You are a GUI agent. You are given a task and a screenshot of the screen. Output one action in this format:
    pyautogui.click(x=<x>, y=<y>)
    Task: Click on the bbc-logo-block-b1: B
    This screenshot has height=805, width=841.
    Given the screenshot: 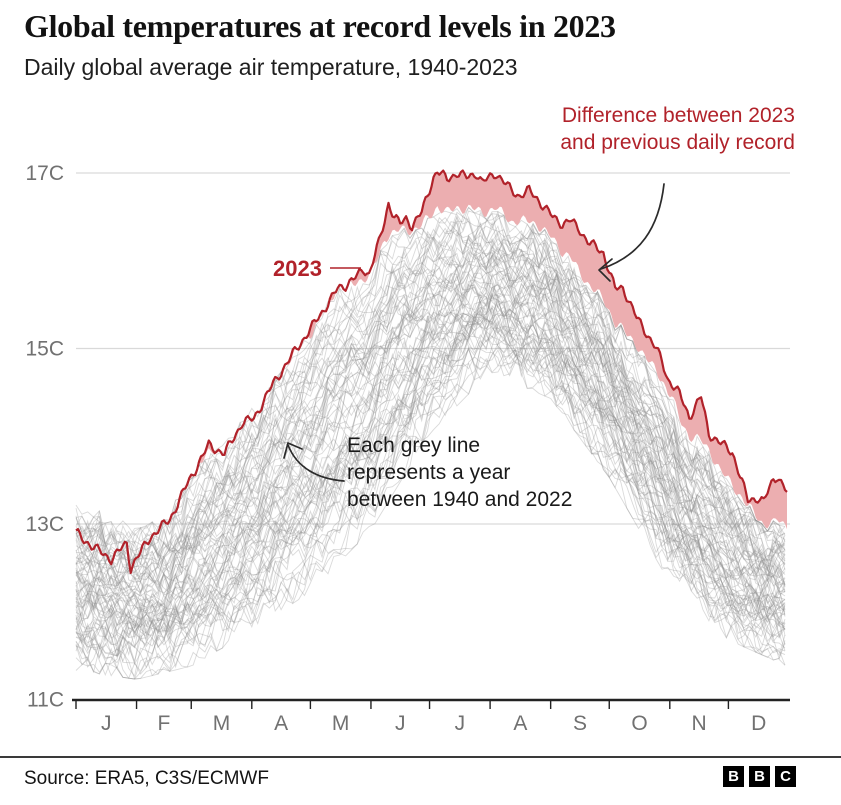 What is the action you would take?
    pyautogui.click(x=733, y=776)
    